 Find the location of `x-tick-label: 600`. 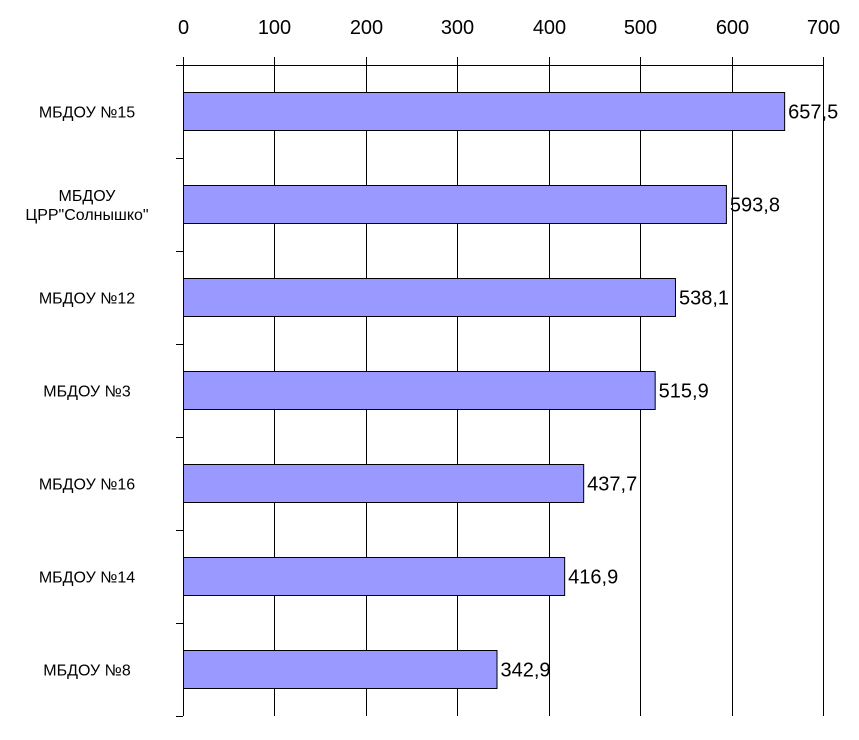

x-tick-label: 600 is located at coordinates (732, 28).